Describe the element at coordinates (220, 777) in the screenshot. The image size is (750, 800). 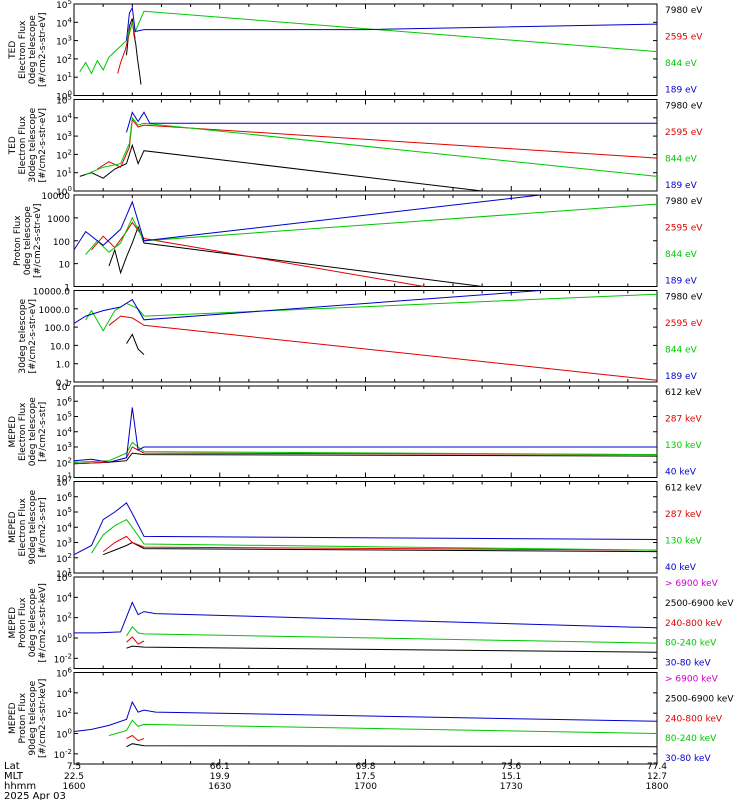
I see `x-tick-label-mlt: 19.9` at that location.